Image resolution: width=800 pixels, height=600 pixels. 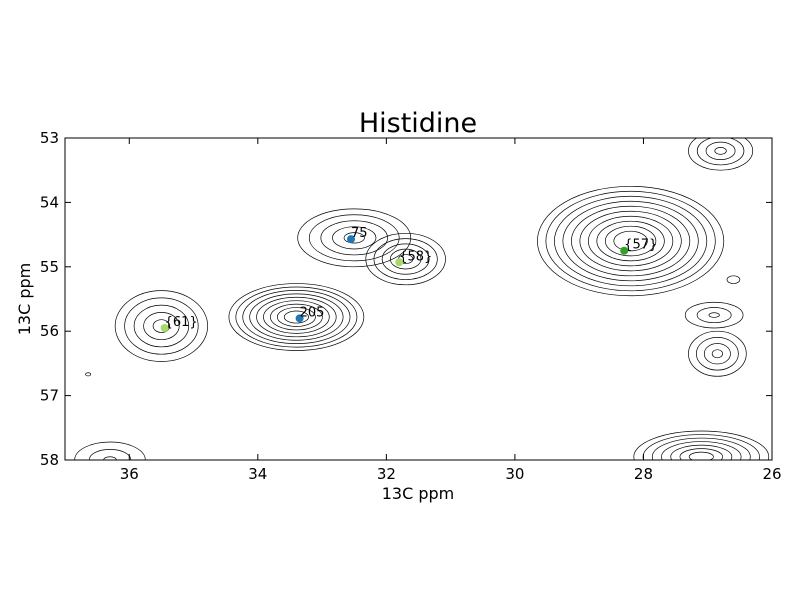 What do you see at coordinates (386, 474) in the screenshot?
I see `x-tick-label: 32` at bounding box center [386, 474].